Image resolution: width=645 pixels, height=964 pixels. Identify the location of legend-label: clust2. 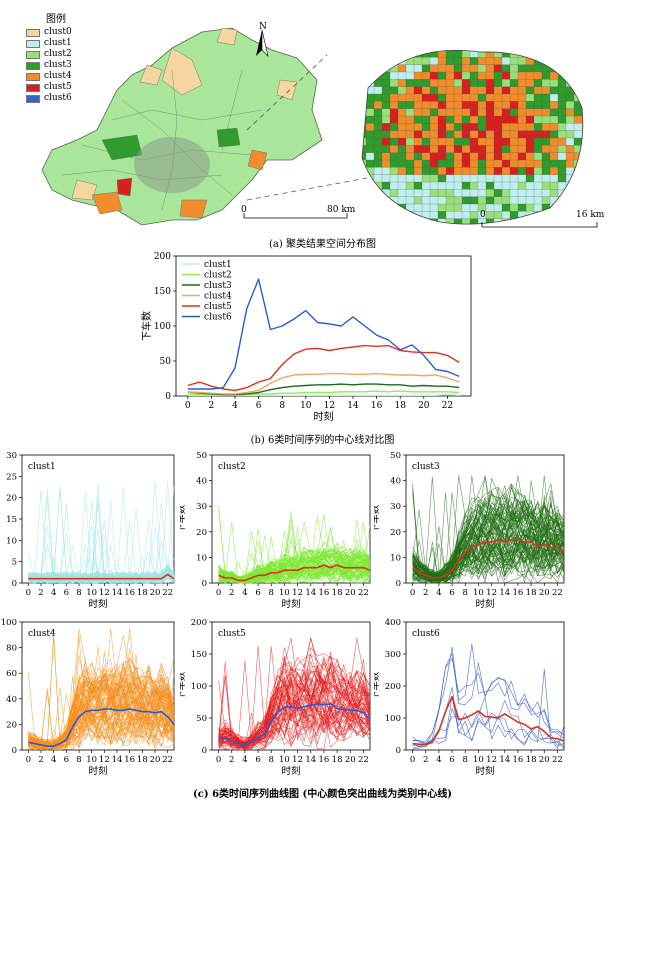
(58, 54).